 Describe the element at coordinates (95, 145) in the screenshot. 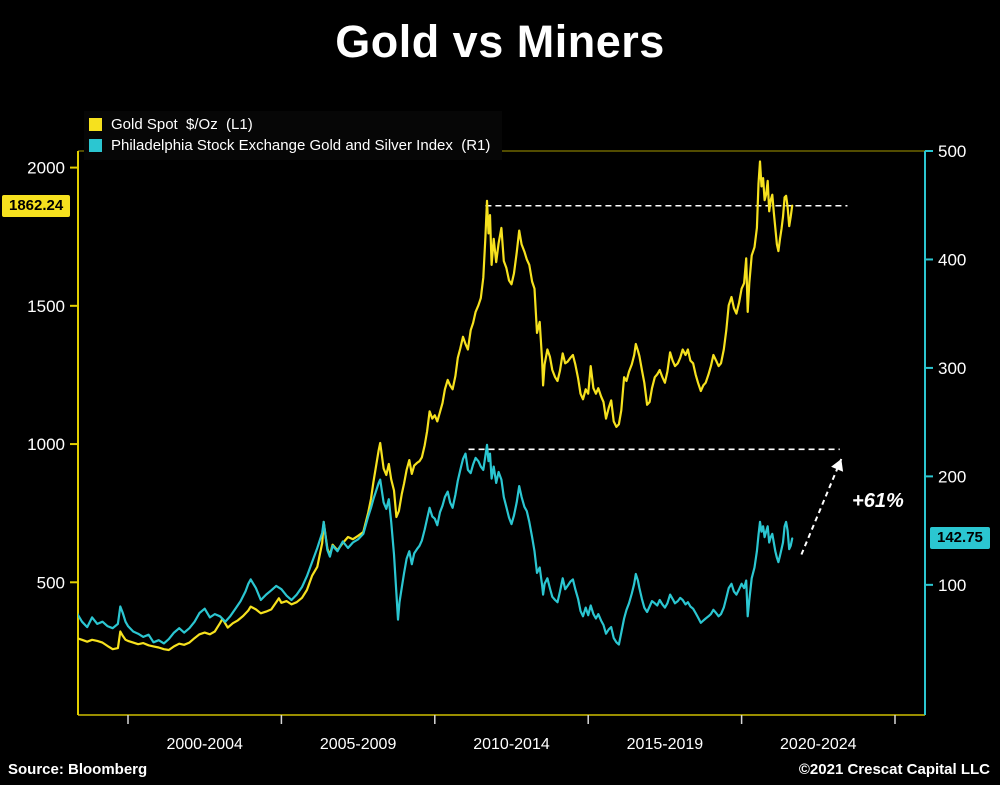

I see `miners-swatch-icon` at that location.